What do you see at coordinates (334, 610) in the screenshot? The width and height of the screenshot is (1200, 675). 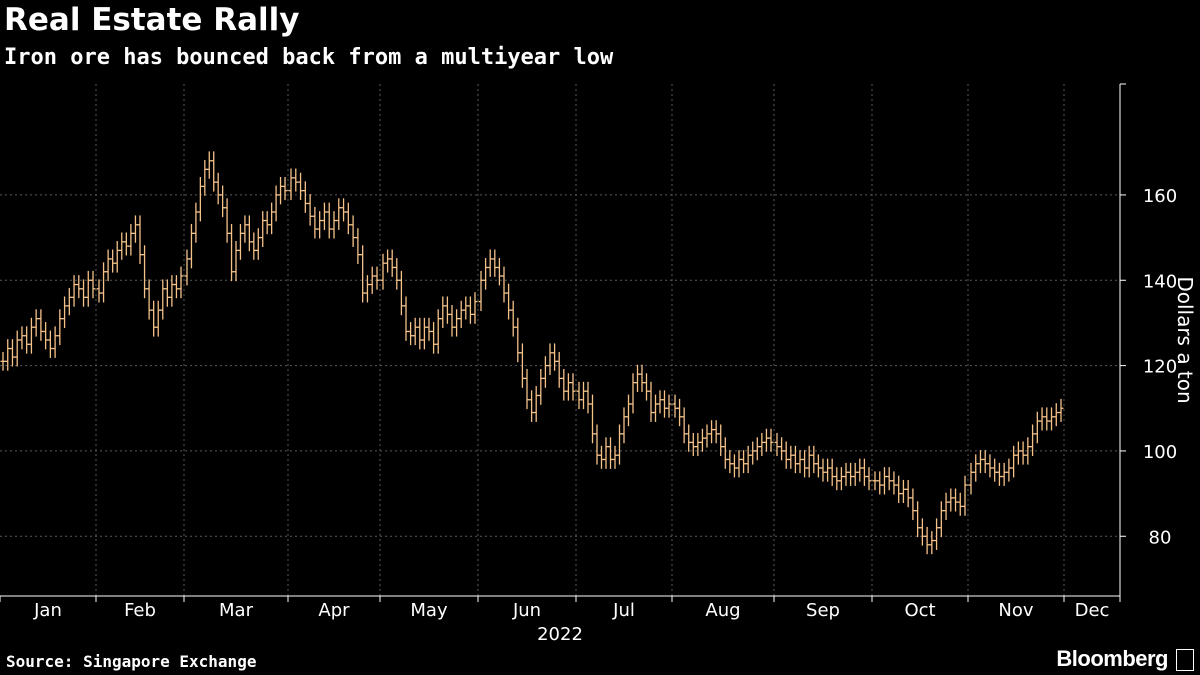 I see `x-tick-label: Apr` at bounding box center [334, 610].